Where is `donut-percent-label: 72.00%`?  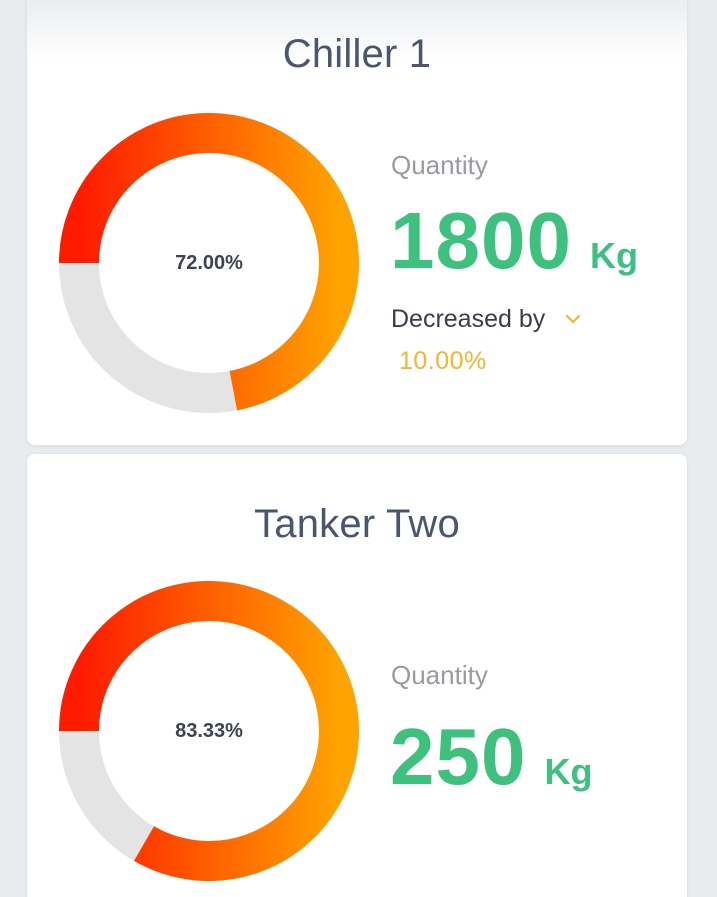 donut-percent-label: 72.00% is located at coordinates (209, 263).